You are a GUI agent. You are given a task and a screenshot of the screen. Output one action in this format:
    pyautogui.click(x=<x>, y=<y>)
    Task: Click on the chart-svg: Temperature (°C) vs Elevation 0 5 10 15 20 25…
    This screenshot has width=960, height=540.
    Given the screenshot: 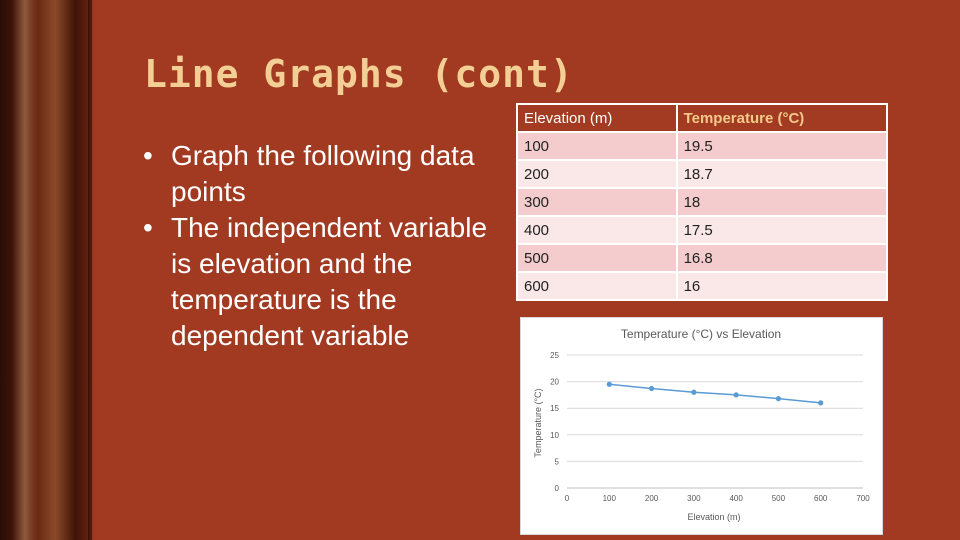 What is the action you would take?
    pyautogui.click(x=701, y=424)
    